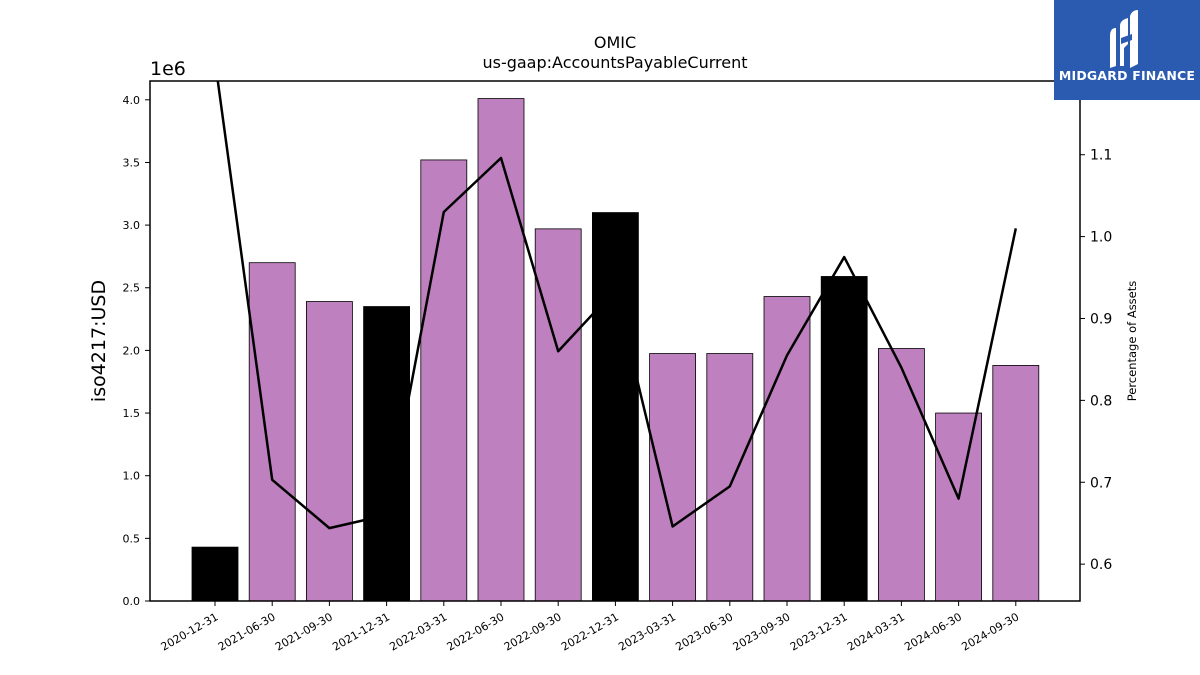 The height and width of the screenshot is (675, 1200). I want to click on y2-tick-label: 0.7, so click(1101, 483).